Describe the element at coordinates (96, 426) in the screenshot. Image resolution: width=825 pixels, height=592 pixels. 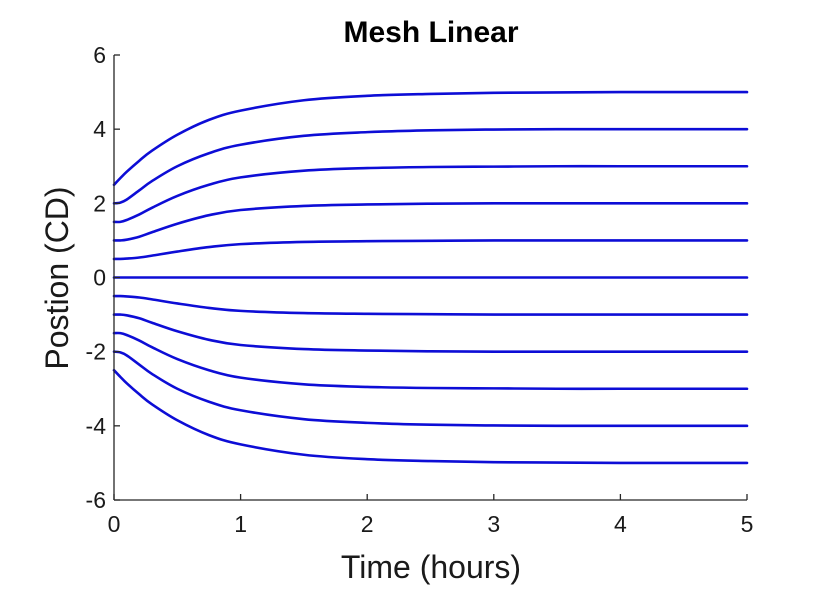
I see `y-tick-label: -4` at that location.